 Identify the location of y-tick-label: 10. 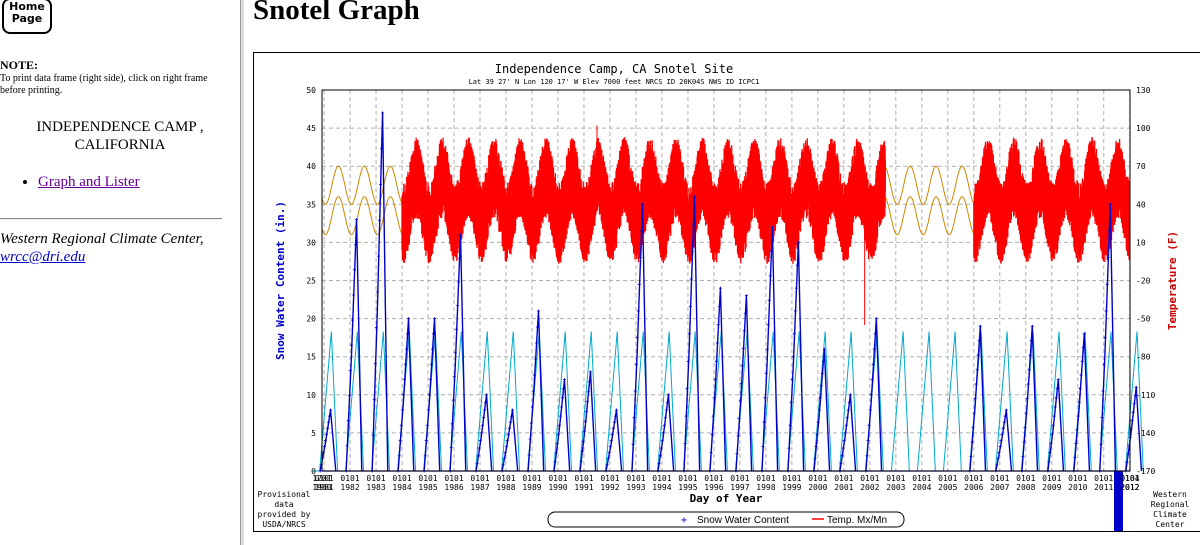
(311, 395).